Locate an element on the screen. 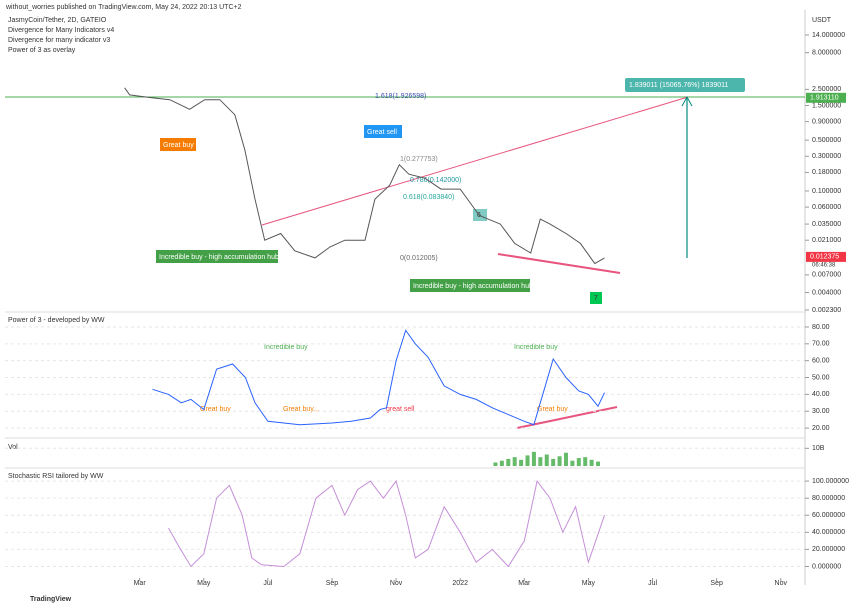 The image size is (860, 613). panel-title: Power of 3 - developed by WW is located at coordinates (56, 320).